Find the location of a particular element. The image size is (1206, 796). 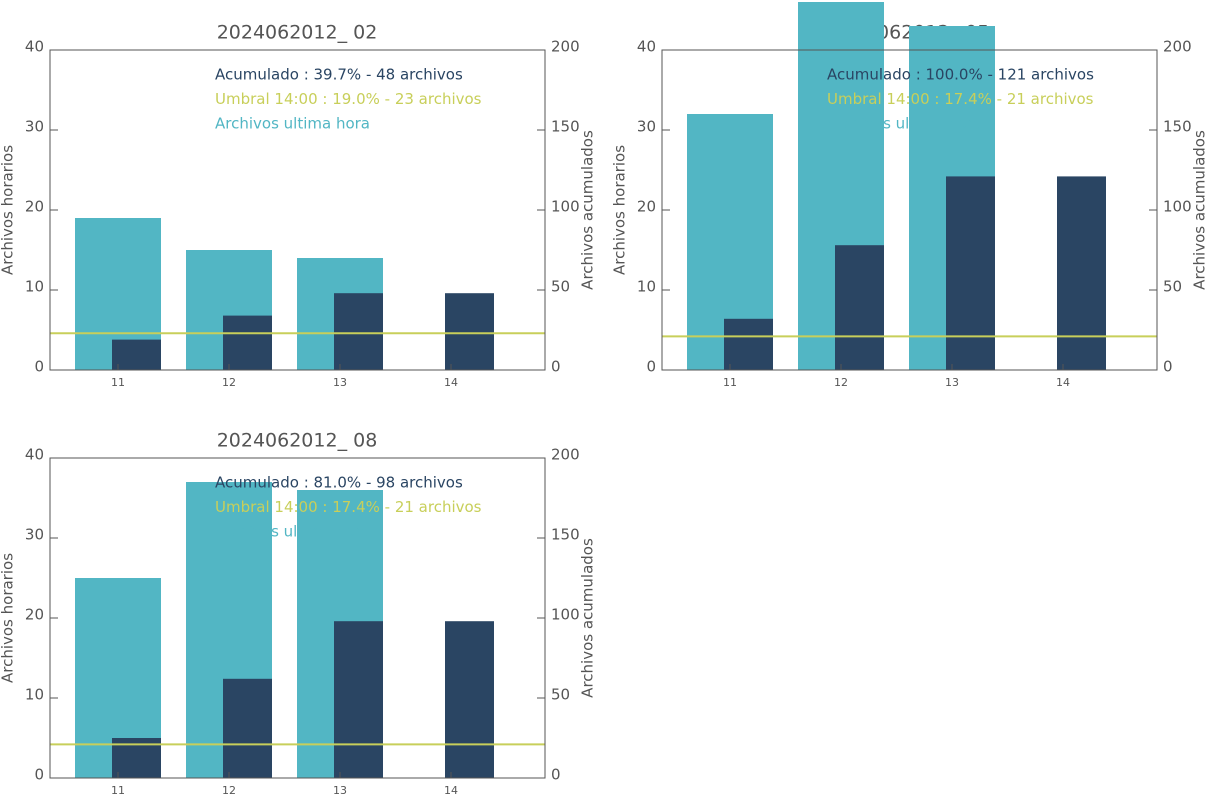

annotation: Acumulado : 100.0% - 121 archivos is located at coordinates (960, 75).